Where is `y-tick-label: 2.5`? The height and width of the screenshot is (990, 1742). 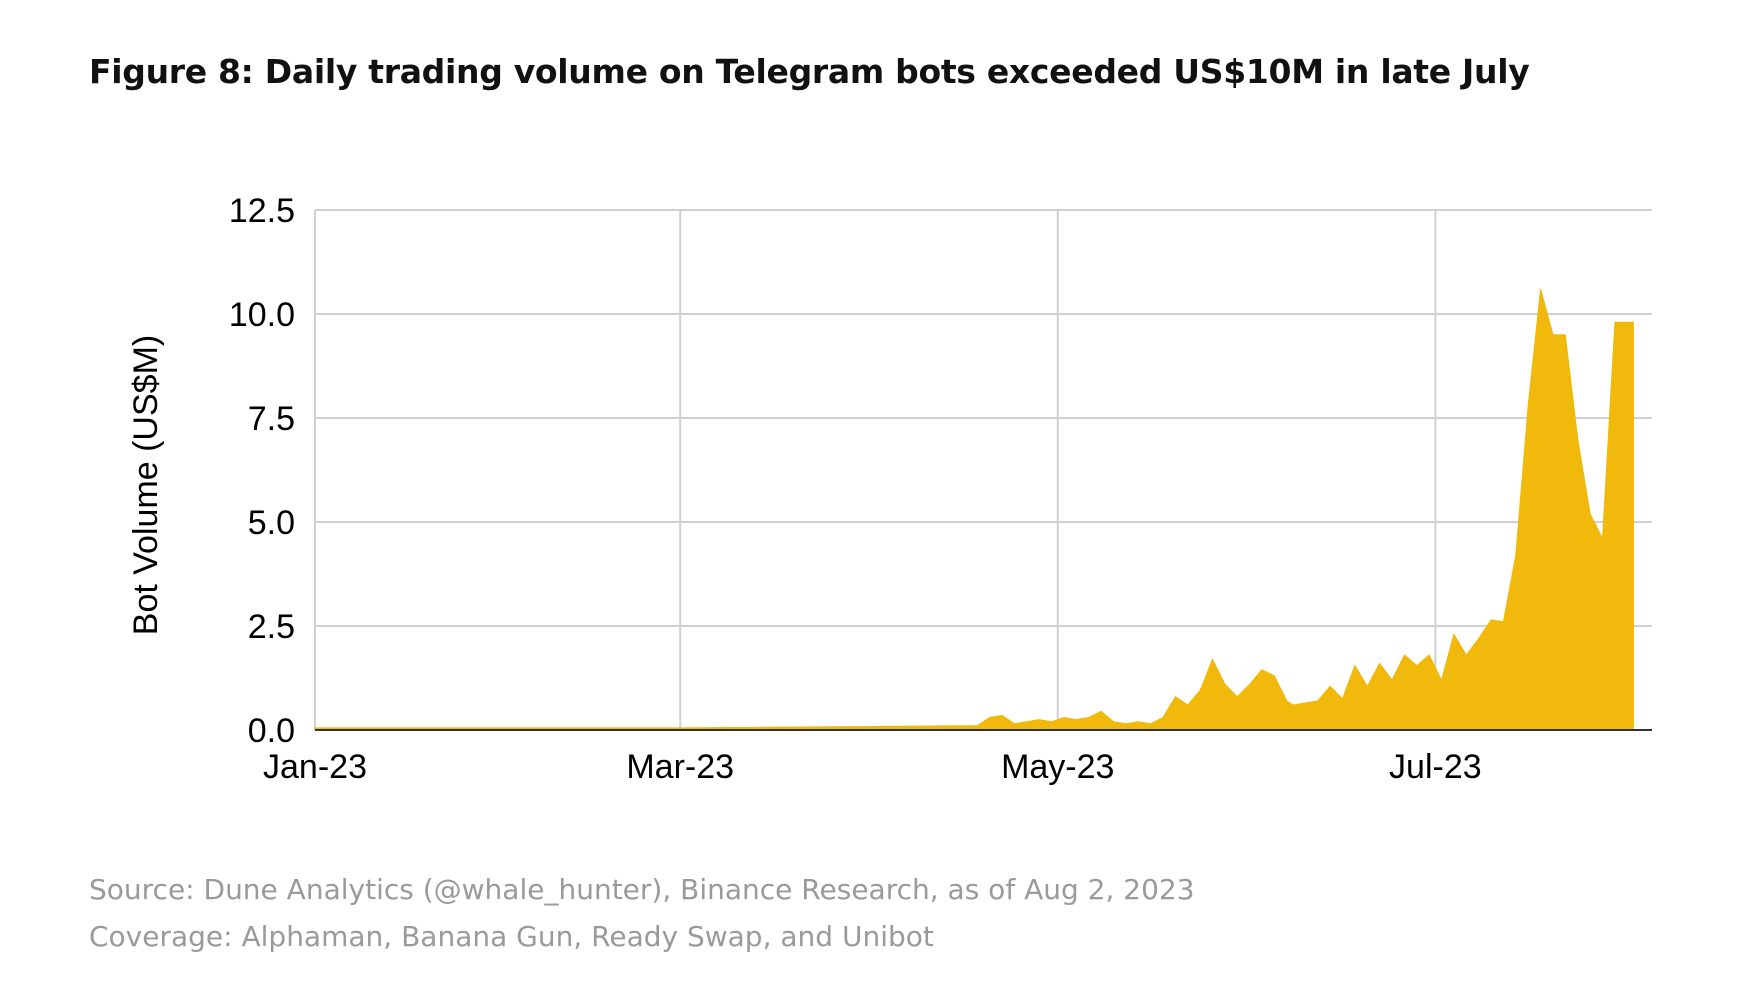 y-tick-label: 2.5 is located at coordinates (271, 627).